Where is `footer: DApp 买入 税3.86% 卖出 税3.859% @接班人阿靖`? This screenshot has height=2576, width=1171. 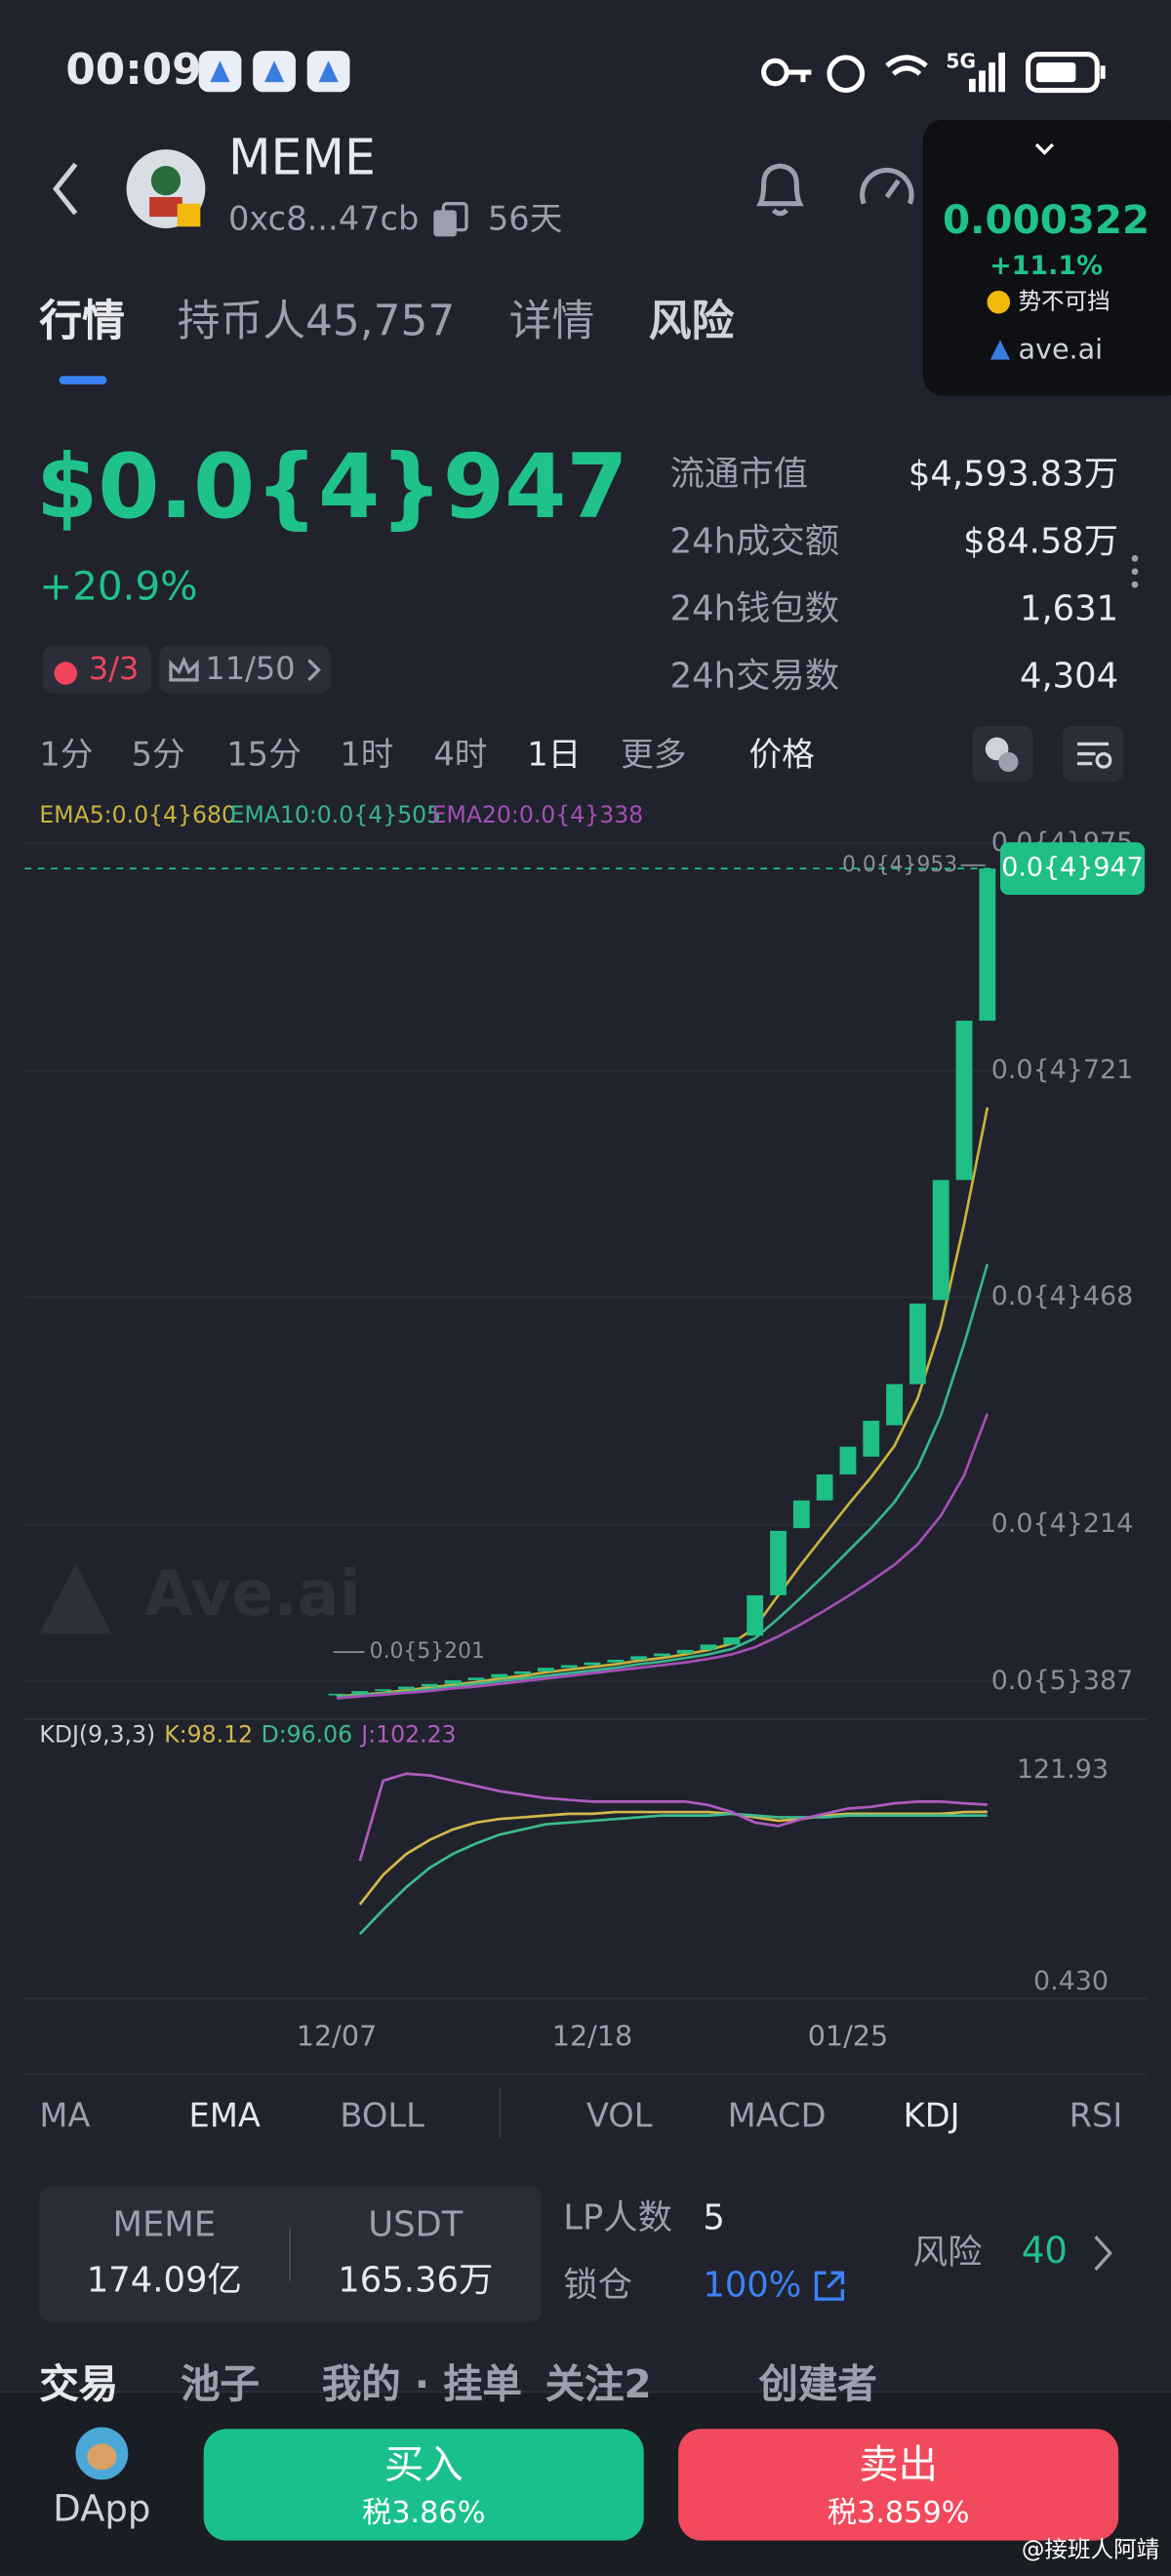
footer: DApp 买入 税3.86% 卖出 税3.859% @接班人阿靖 is located at coordinates (585, 2483).